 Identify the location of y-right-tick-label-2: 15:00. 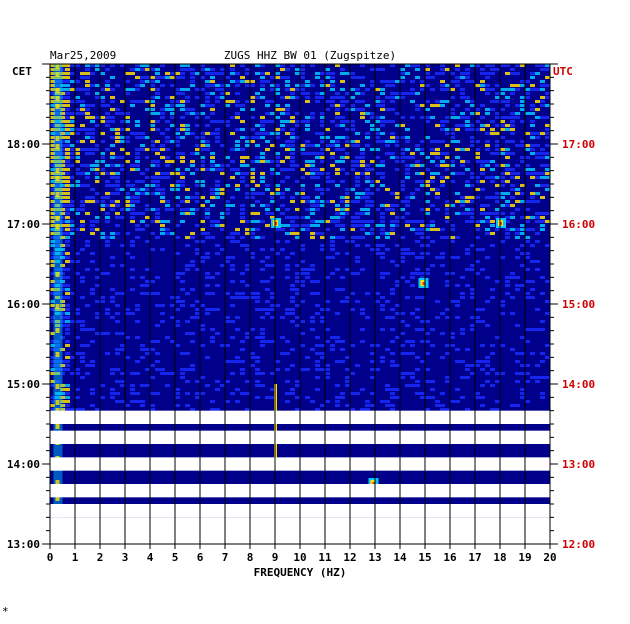
(578, 304).